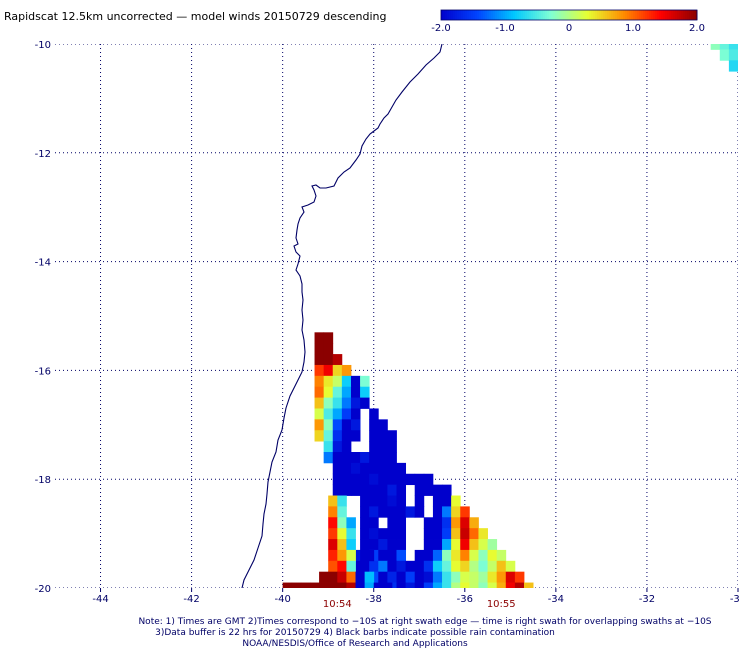 This screenshot has height=654, width=740. I want to click on island-marker, so click(9, 521).